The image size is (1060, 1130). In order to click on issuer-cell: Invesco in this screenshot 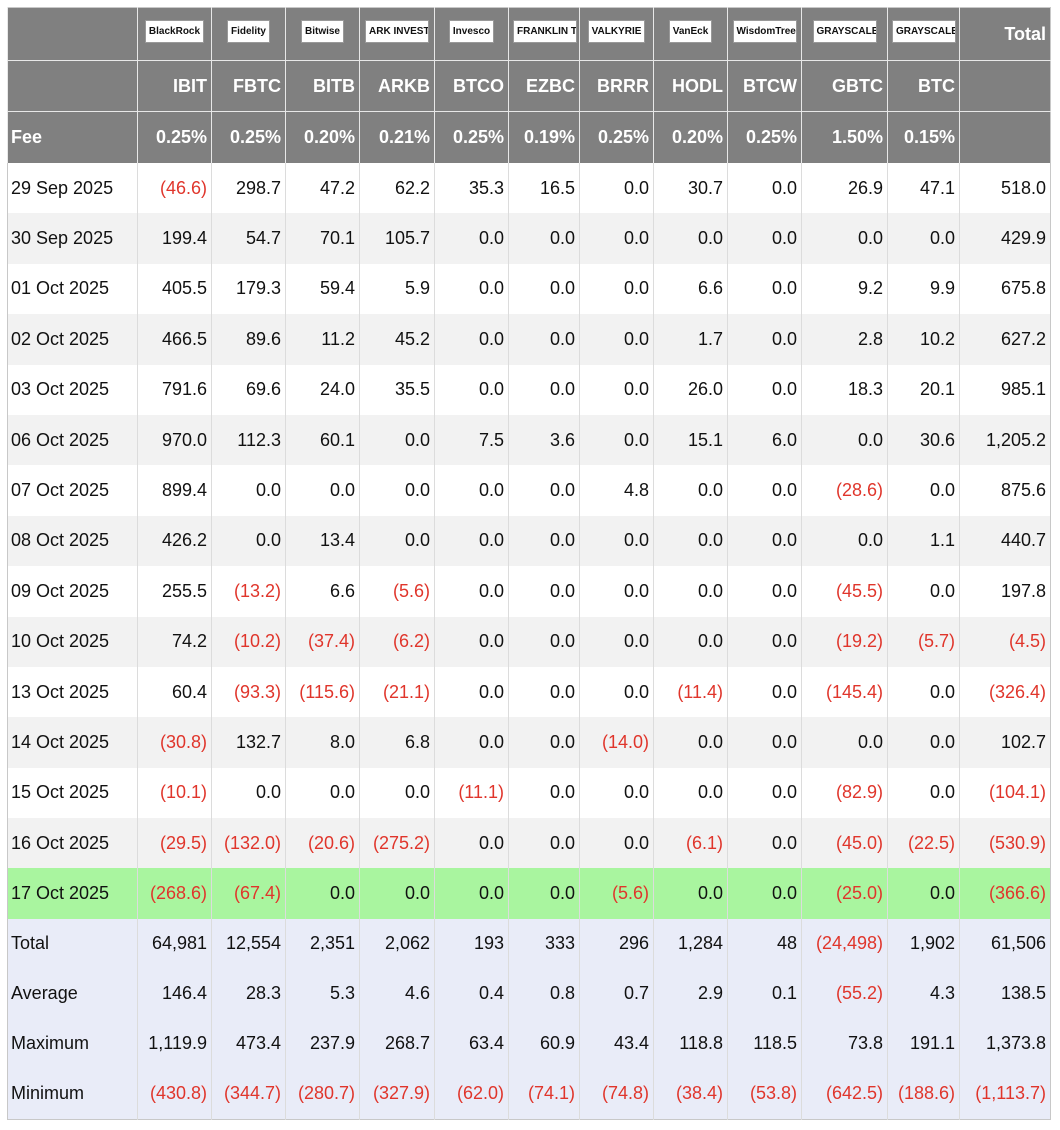, I will do `click(471, 34)`.